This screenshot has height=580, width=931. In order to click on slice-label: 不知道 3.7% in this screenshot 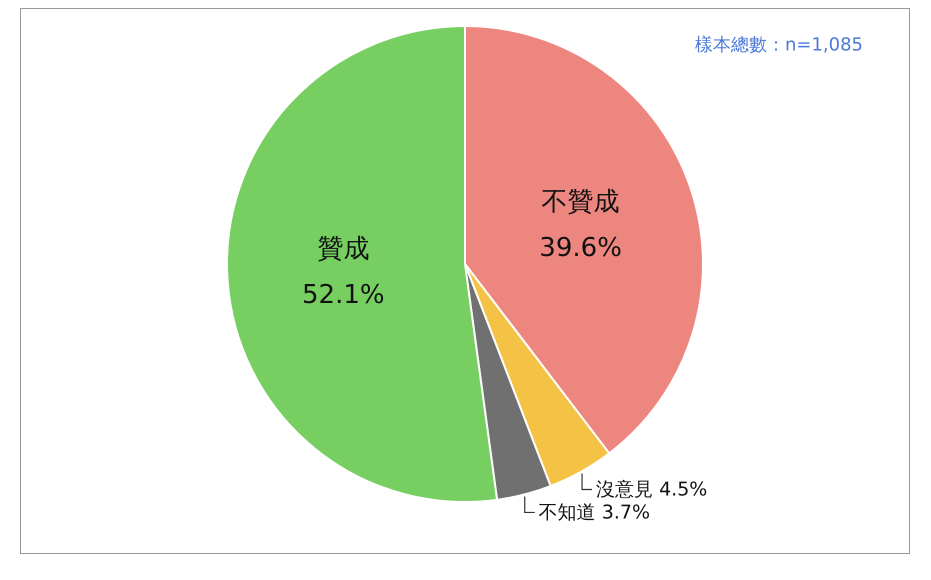, I will do `click(594, 512)`.